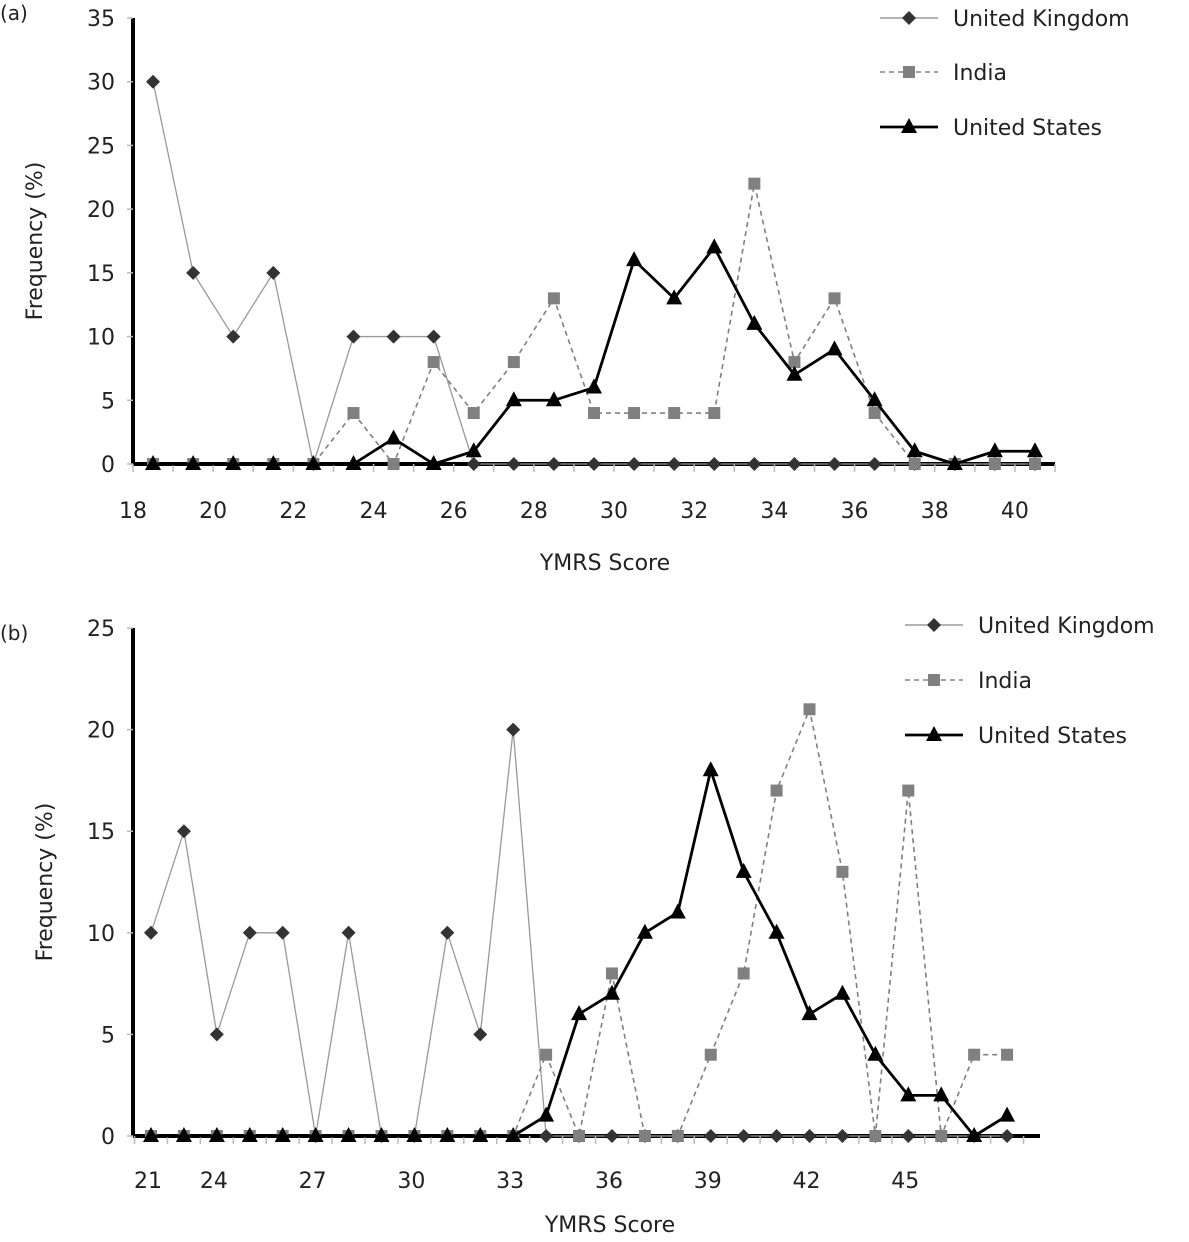 The image size is (1189, 1242). I want to click on series-line, so click(594, 355).